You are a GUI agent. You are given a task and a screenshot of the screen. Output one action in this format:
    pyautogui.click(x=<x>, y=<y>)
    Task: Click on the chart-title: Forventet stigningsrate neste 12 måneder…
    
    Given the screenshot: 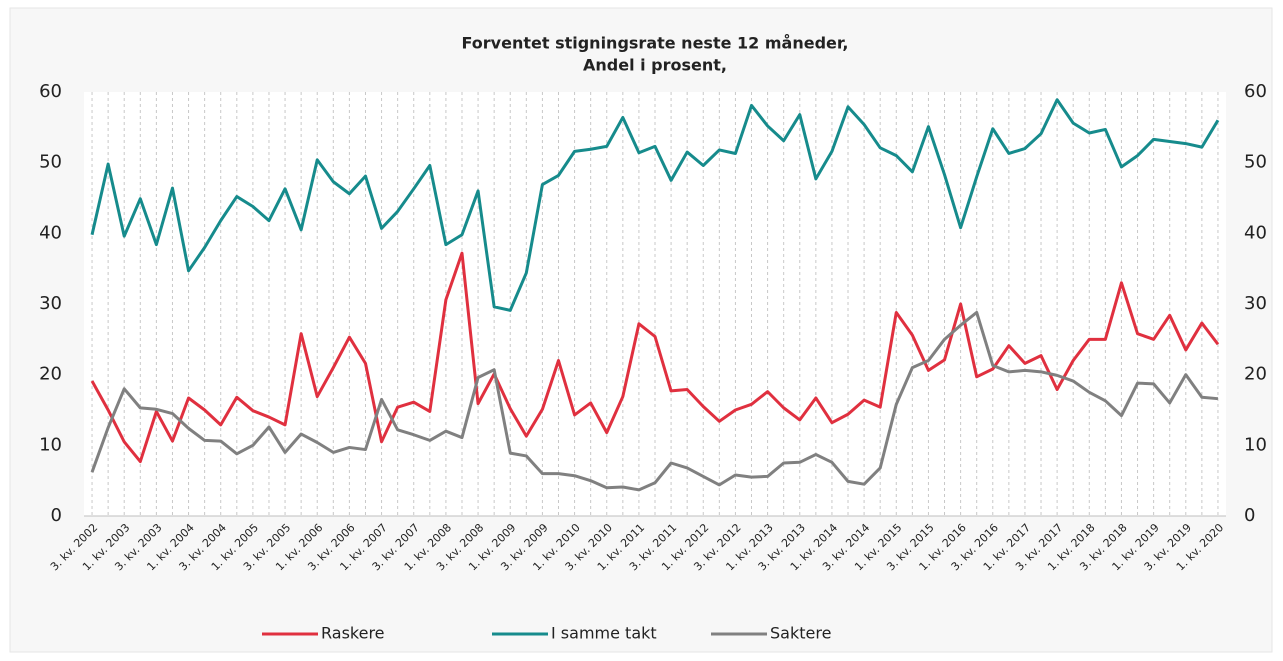 What is the action you would take?
    pyautogui.click(x=655, y=43)
    